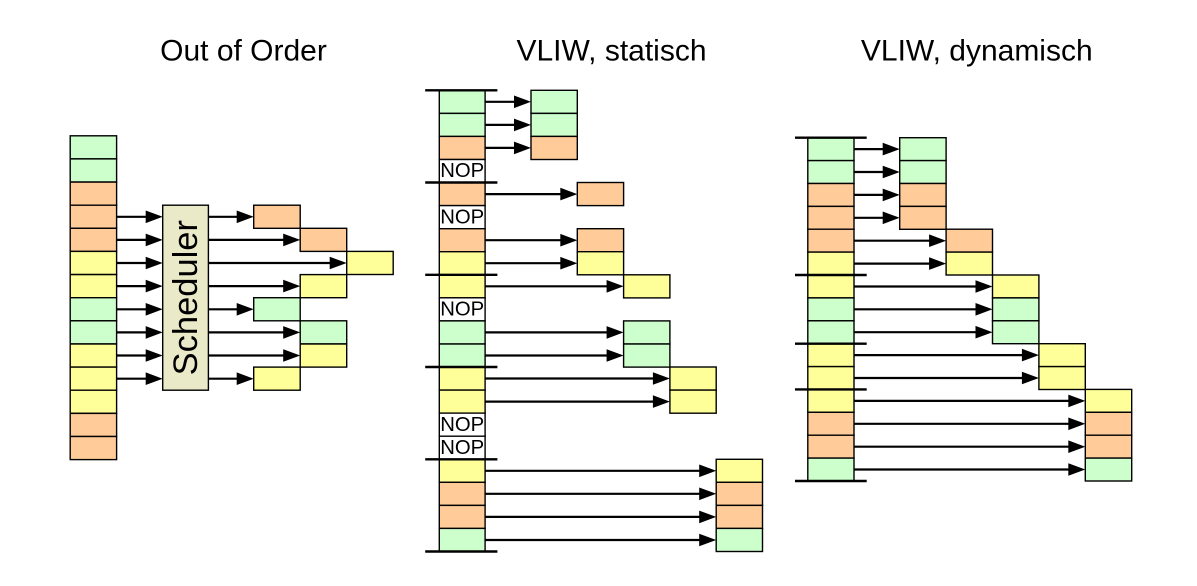  What do you see at coordinates (611, 51) in the screenshot?
I see `svg-text: VLIW, statisch` at bounding box center [611, 51].